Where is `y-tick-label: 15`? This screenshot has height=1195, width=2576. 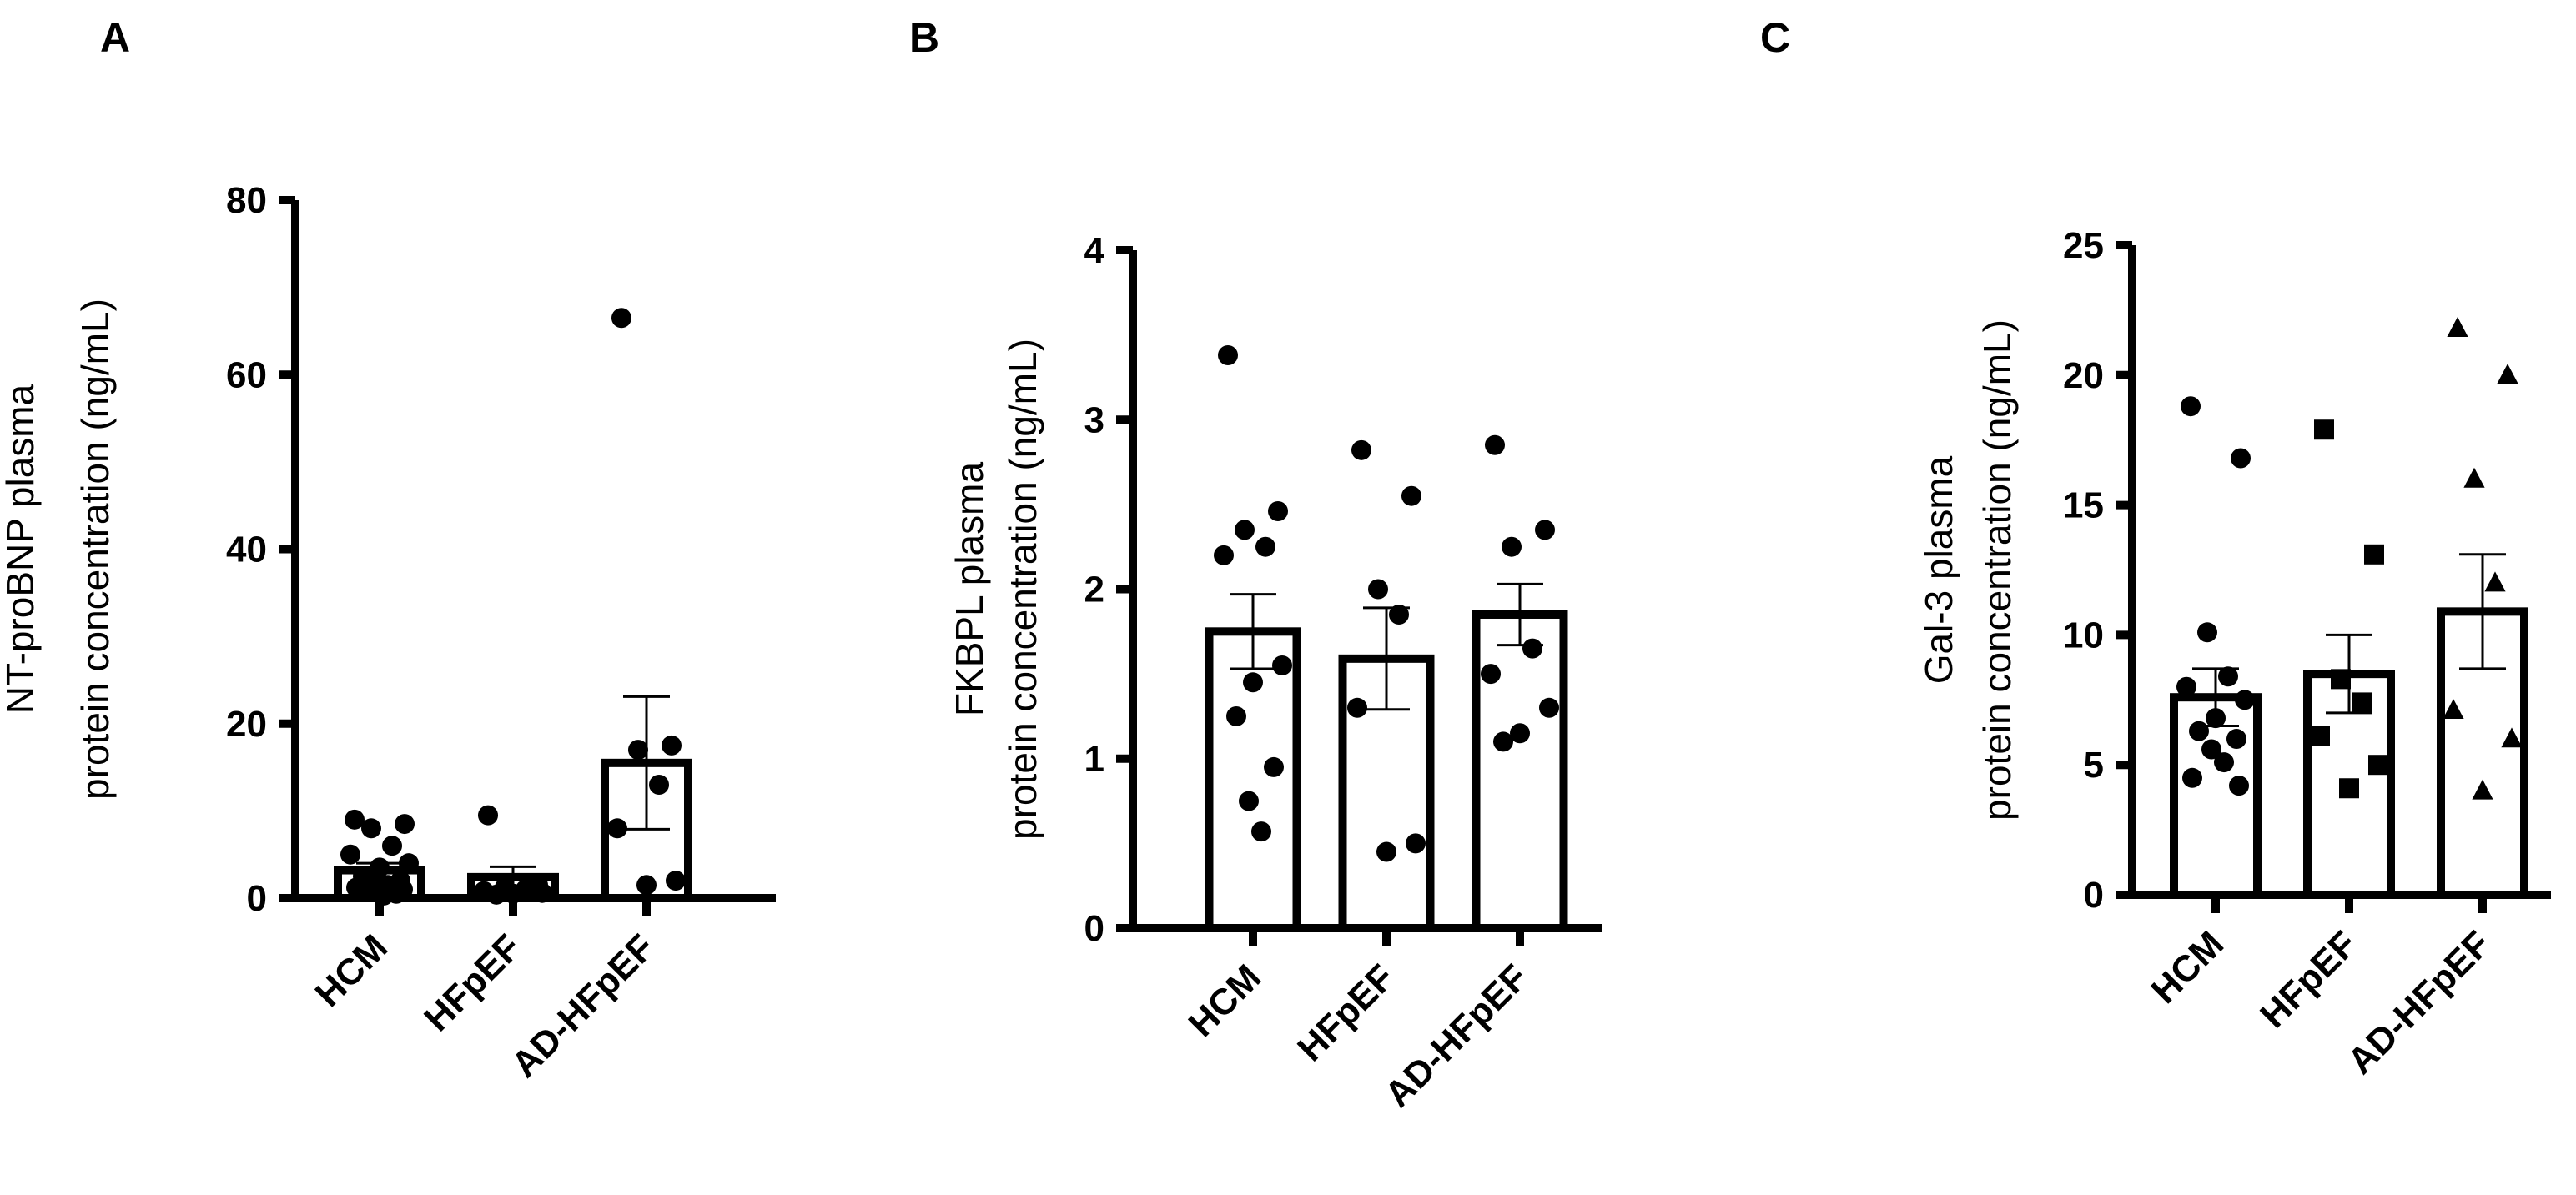
y-tick-label: 15 is located at coordinates (2083, 506).